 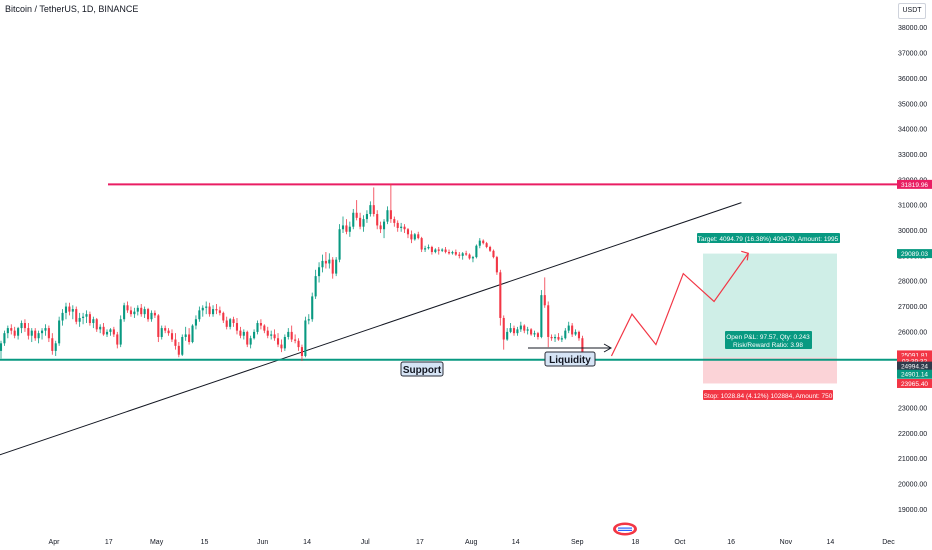 I want to click on x-tick-label: May, so click(x=157, y=542).